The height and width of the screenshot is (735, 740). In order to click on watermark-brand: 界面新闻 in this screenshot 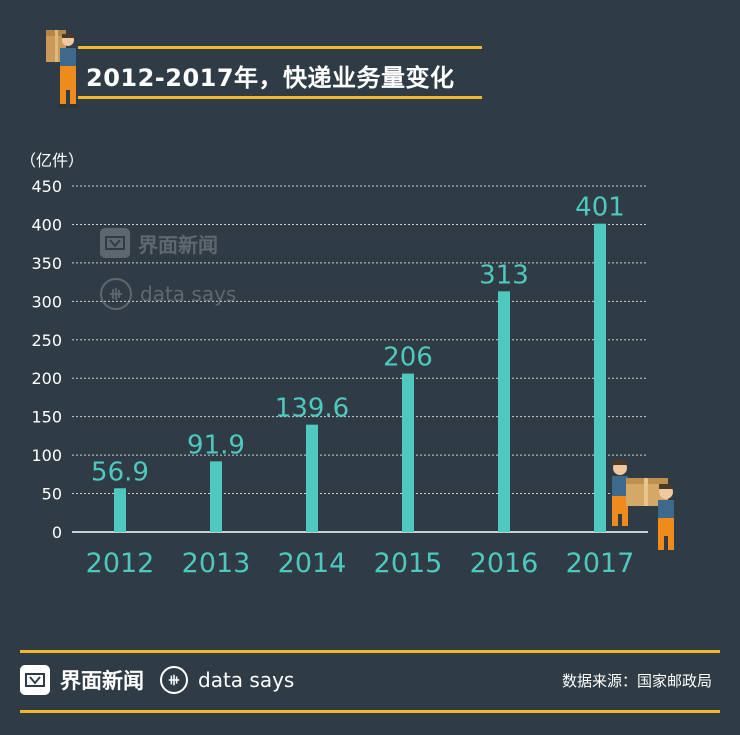, I will do `click(159, 243)`.